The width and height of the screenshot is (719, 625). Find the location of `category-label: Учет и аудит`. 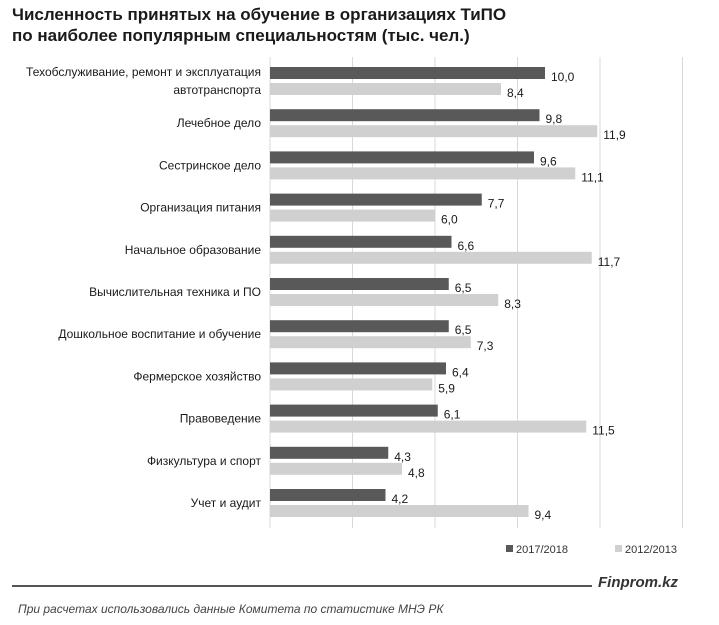

category-label: Учет и аудит is located at coordinates (226, 503).